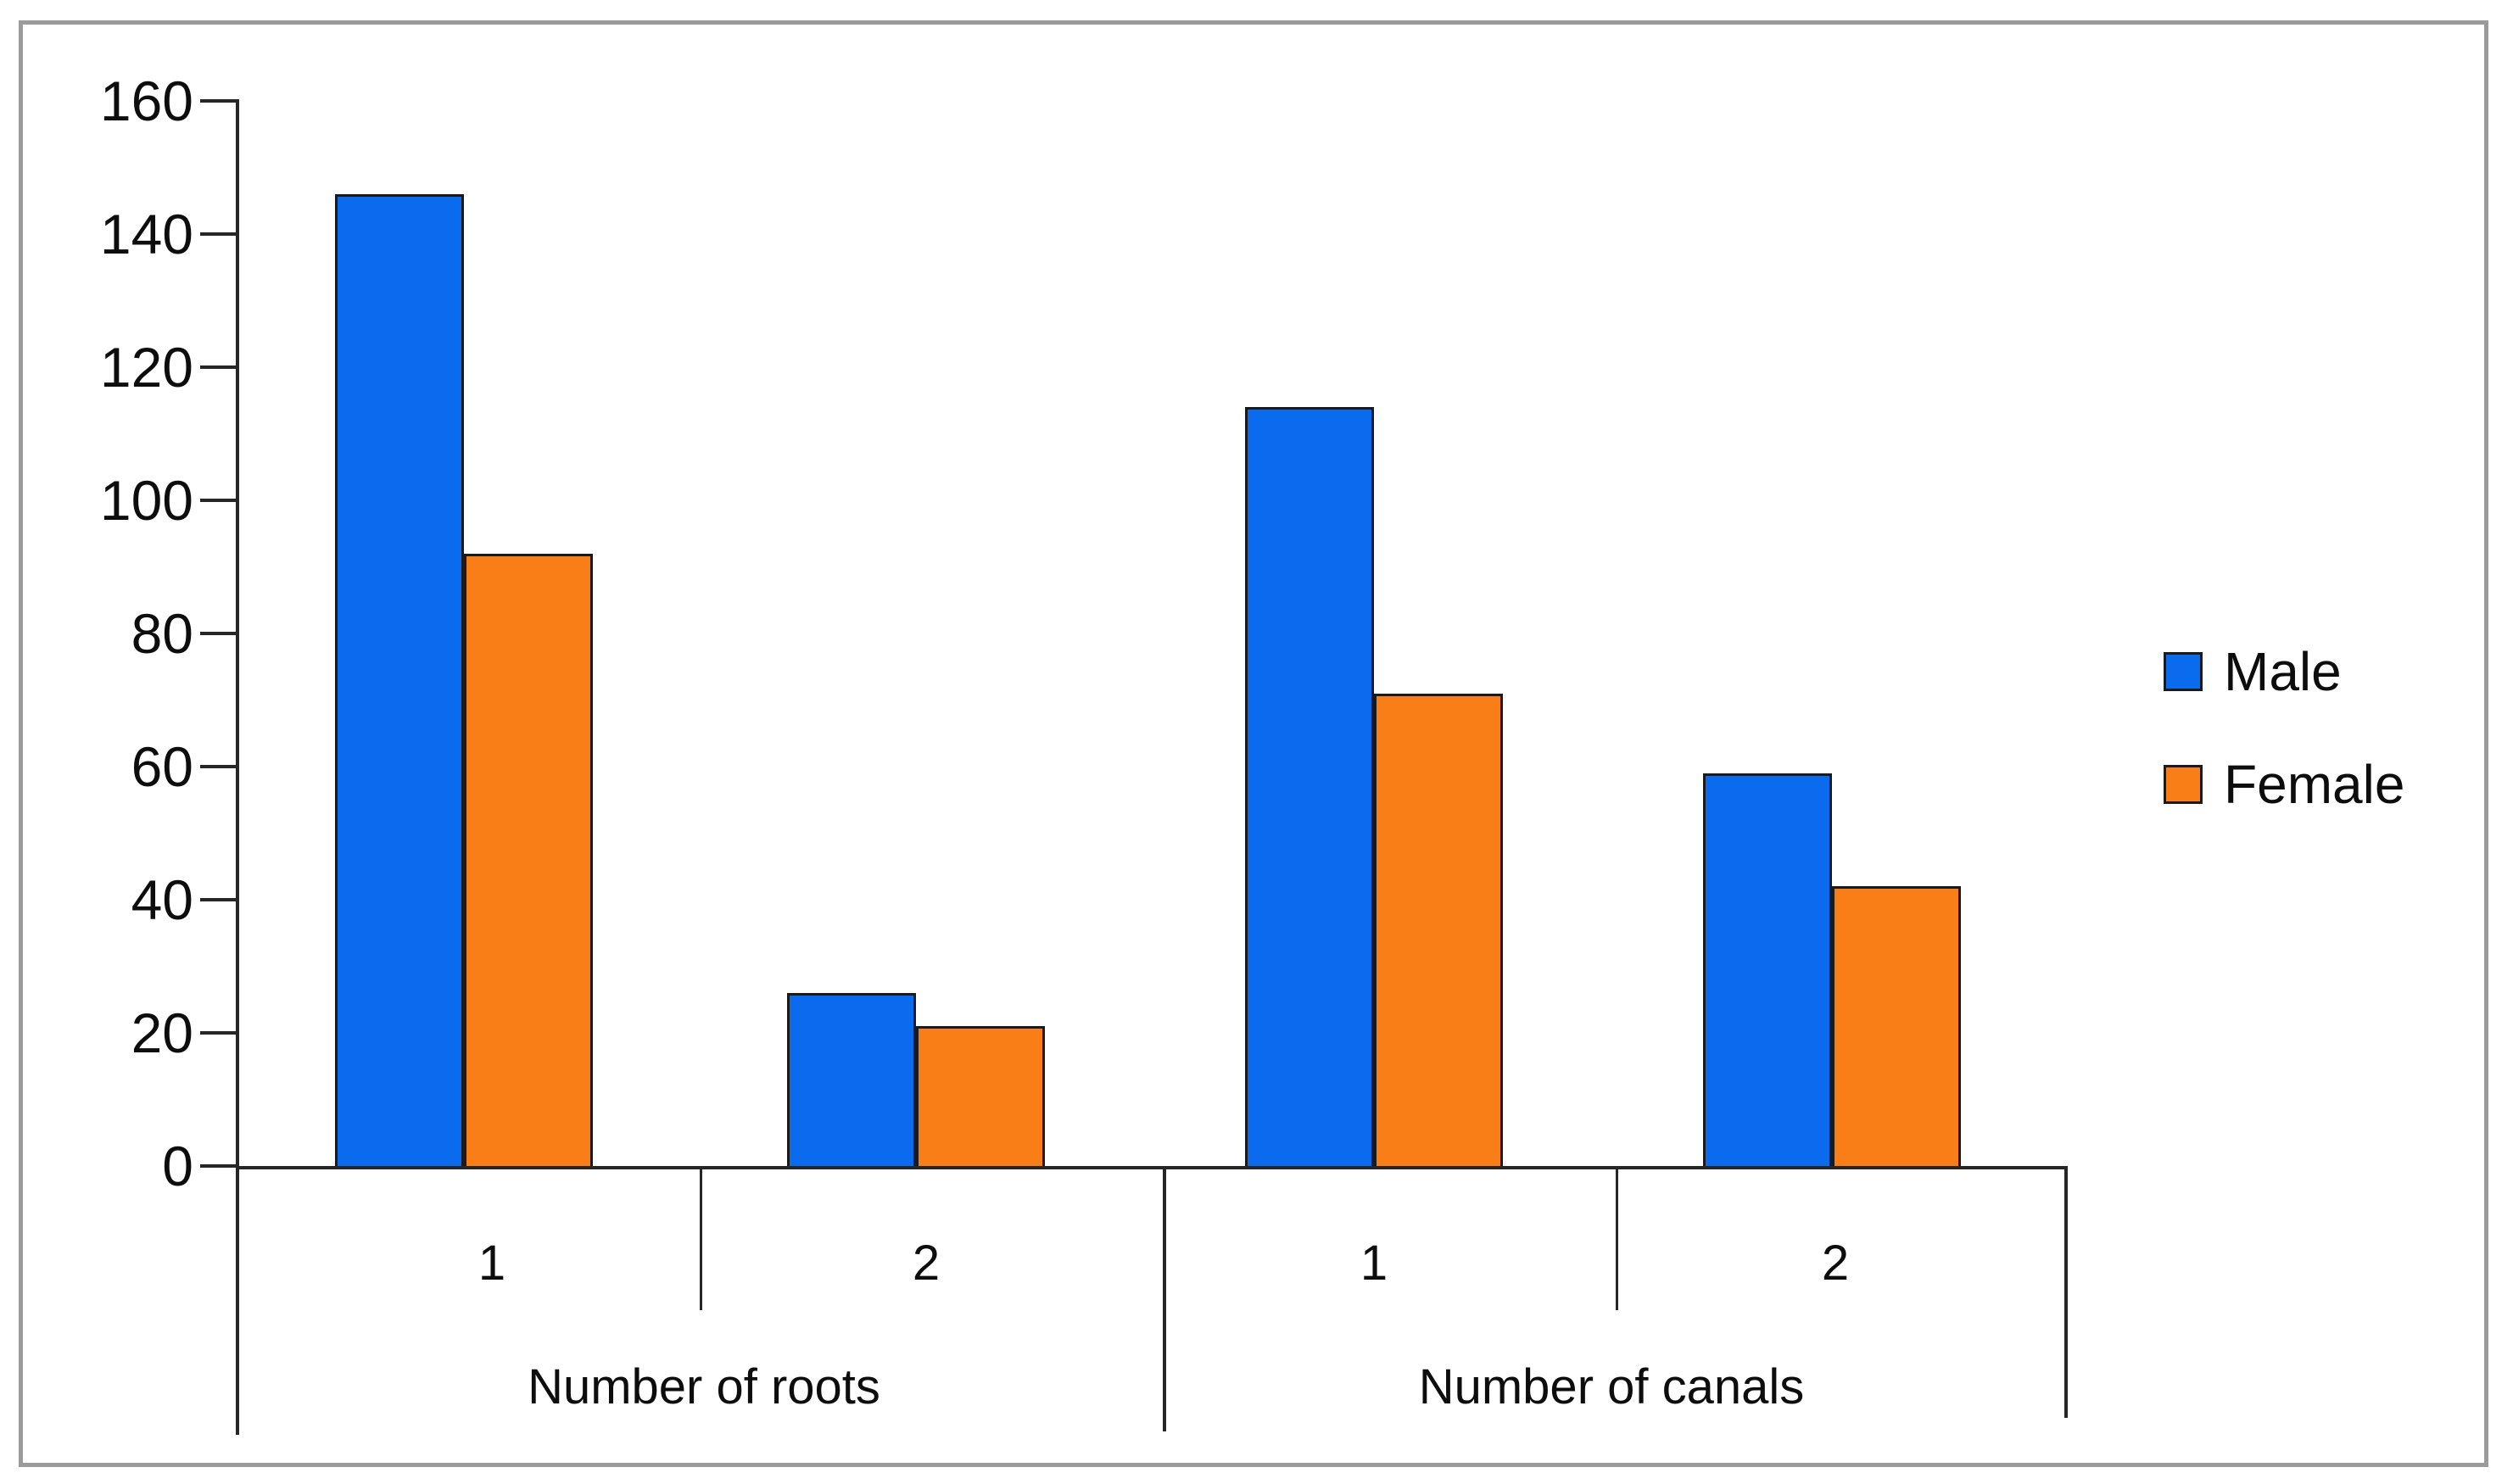 The height and width of the screenshot is (1484, 2513). What do you see at coordinates (1439, 931) in the screenshot?
I see `bar-female-group3` at bounding box center [1439, 931].